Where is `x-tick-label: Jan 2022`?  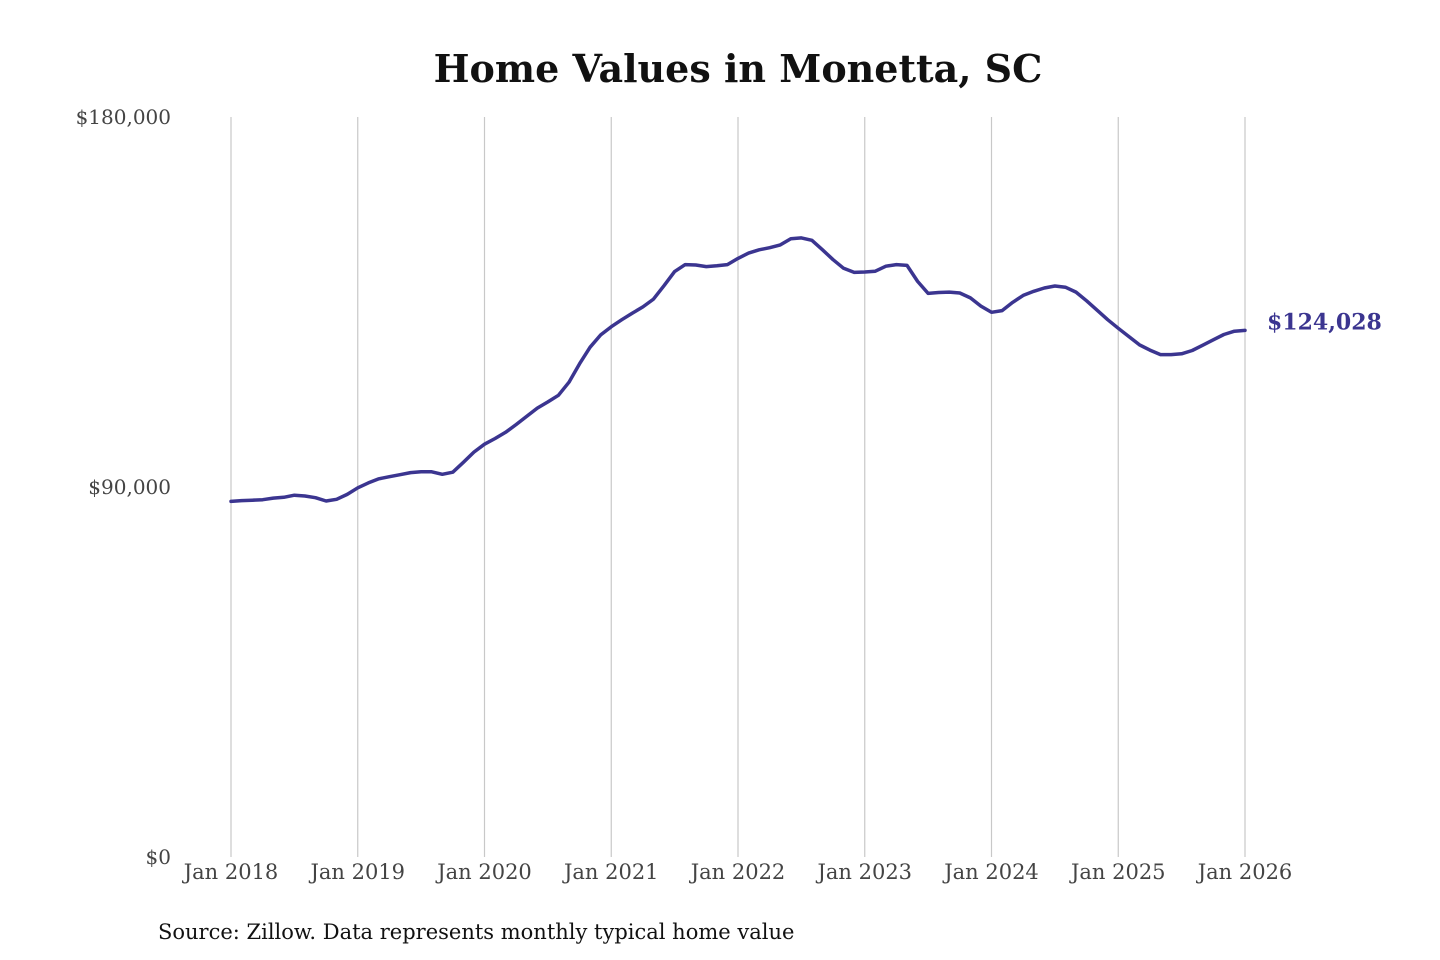 x-tick-label: Jan 2022 is located at coordinates (737, 872).